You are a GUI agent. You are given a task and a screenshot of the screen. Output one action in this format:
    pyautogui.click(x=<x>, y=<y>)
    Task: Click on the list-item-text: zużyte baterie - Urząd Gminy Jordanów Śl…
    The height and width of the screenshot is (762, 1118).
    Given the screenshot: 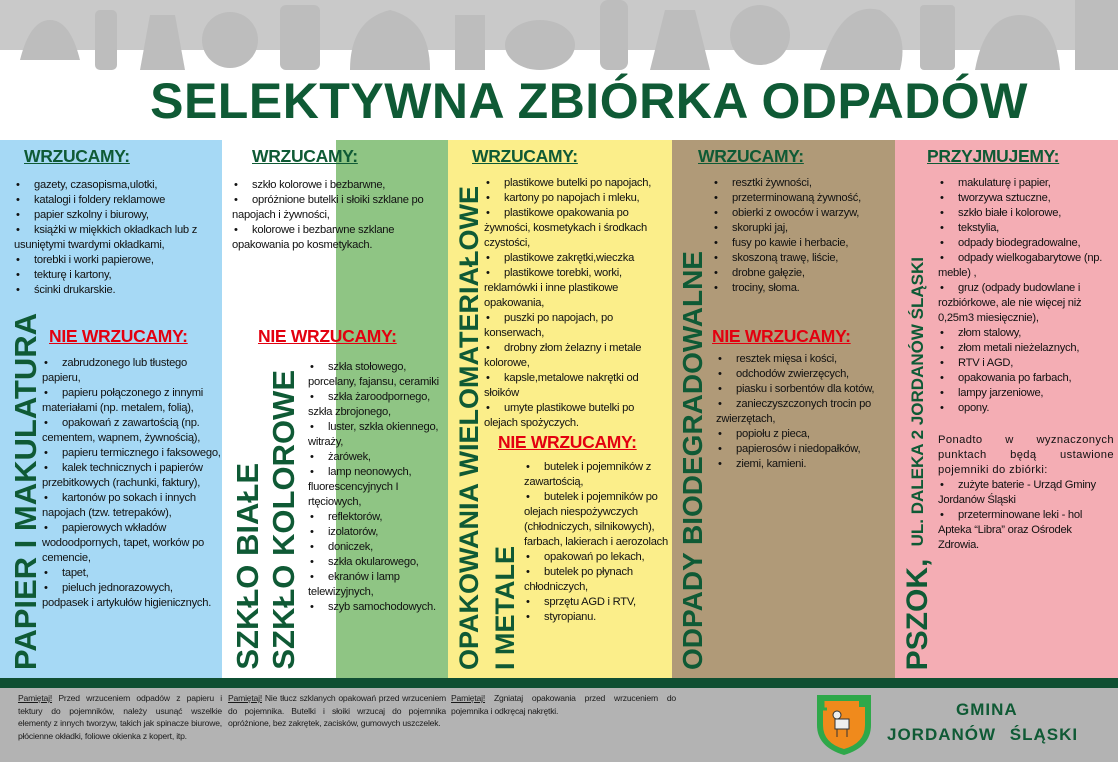 What is the action you would take?
    pyautogui.click(x=1017, y=492)
    